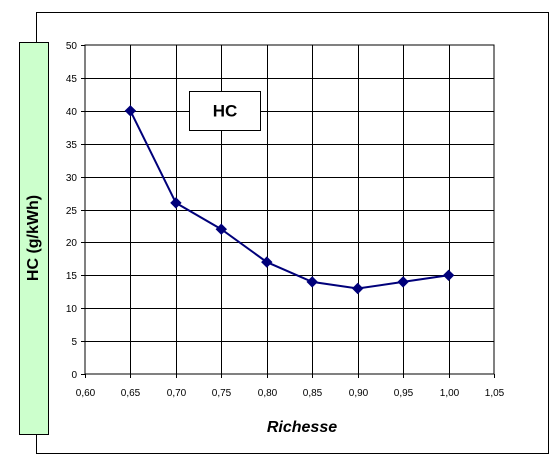  Describe the element at coordinates (74, 342) in the screenshot. I see `y-tick-label: 5` at that location.